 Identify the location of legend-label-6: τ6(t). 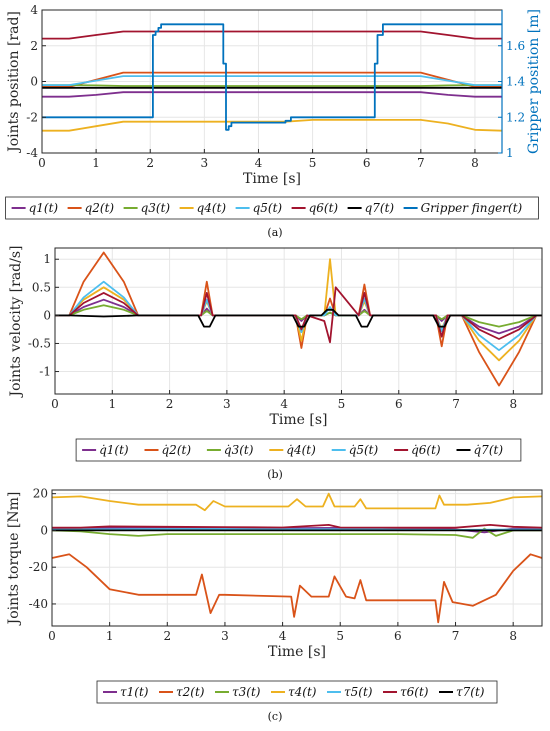
(414, 692).